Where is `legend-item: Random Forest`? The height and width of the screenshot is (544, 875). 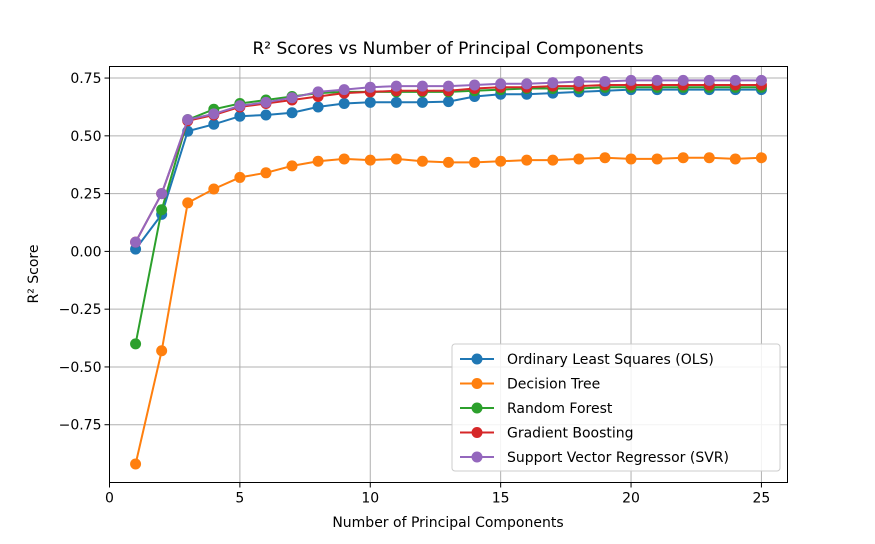
legend-item: Random Forest is located at coordinates (536, 409).